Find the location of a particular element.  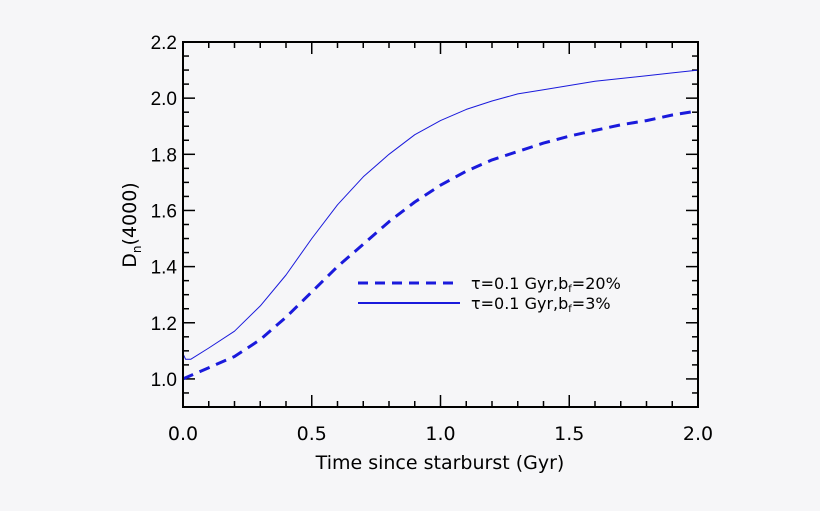

x-tick-label: 0.0 is located at coordinates (183, 434).